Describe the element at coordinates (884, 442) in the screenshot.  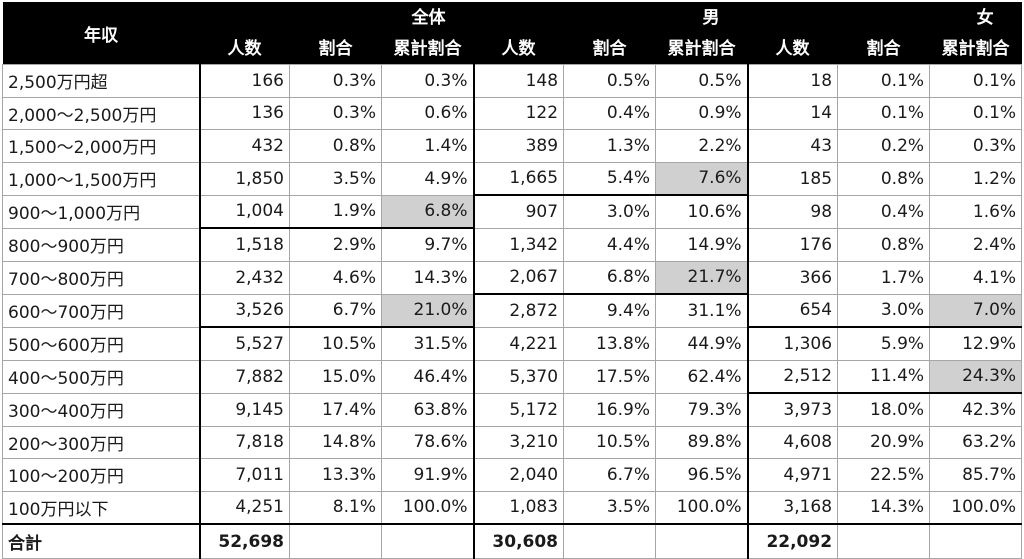
I see `cell-ratio: 20.9%` at that location.